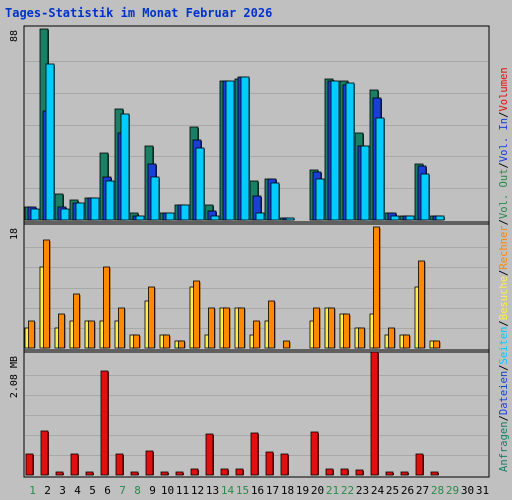 The width and height of the screenshot is (512, 500). Describe the element at coordinates (92, 490) in the screenshot. I see `x-tick-label: 5` at that location.